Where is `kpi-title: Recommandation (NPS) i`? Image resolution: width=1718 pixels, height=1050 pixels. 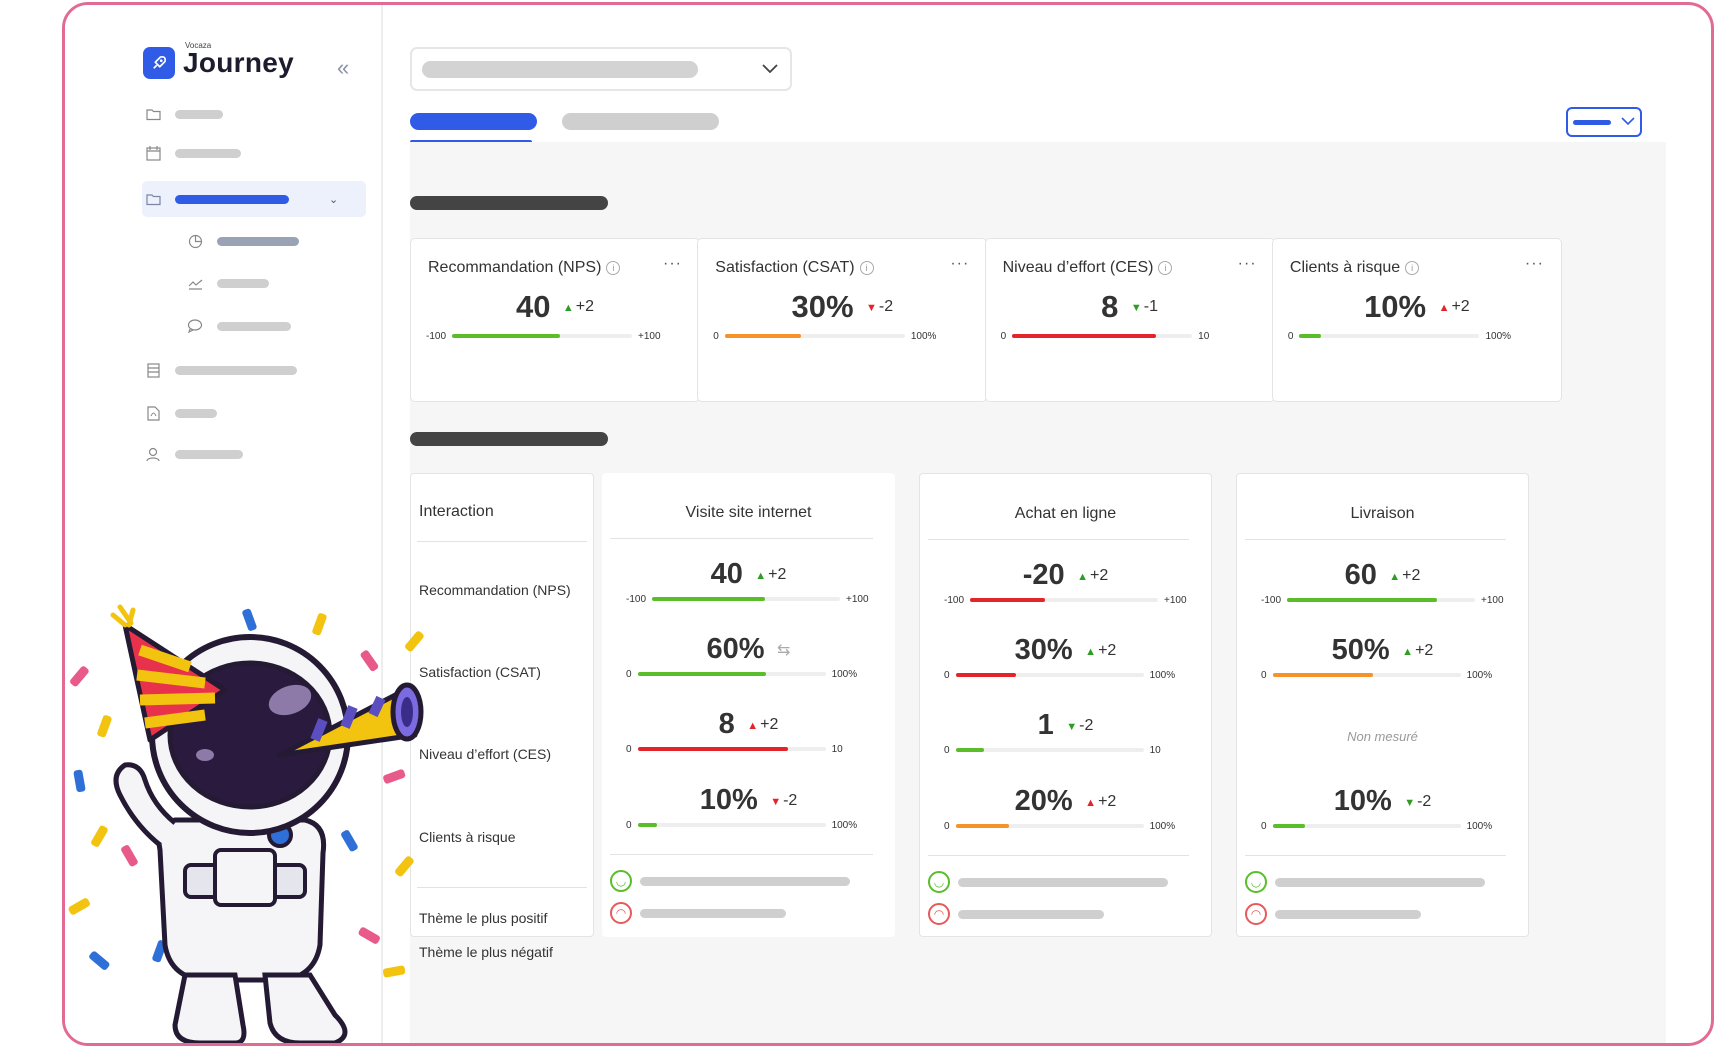 kpi-title: Recommandation (NPS) i is located at coordinates (524, 268).